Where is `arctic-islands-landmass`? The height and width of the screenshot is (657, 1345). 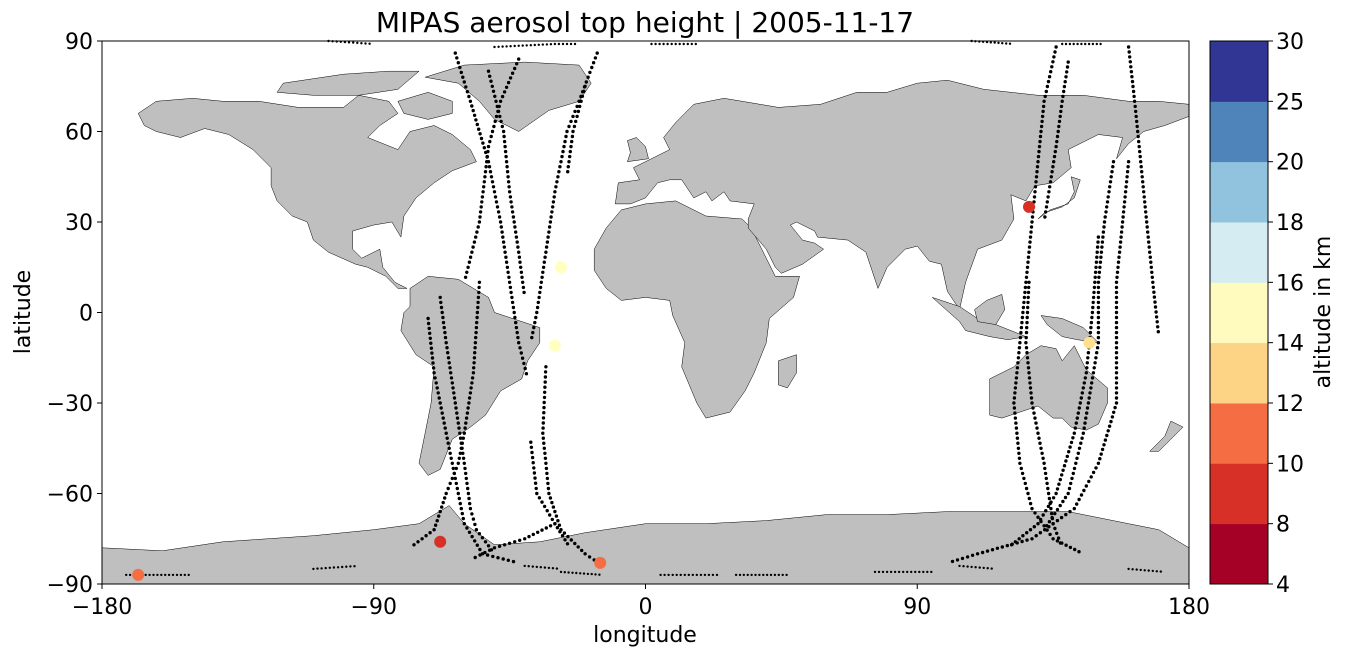 arctic-islands-landmass is located at coordinates (348, 83).